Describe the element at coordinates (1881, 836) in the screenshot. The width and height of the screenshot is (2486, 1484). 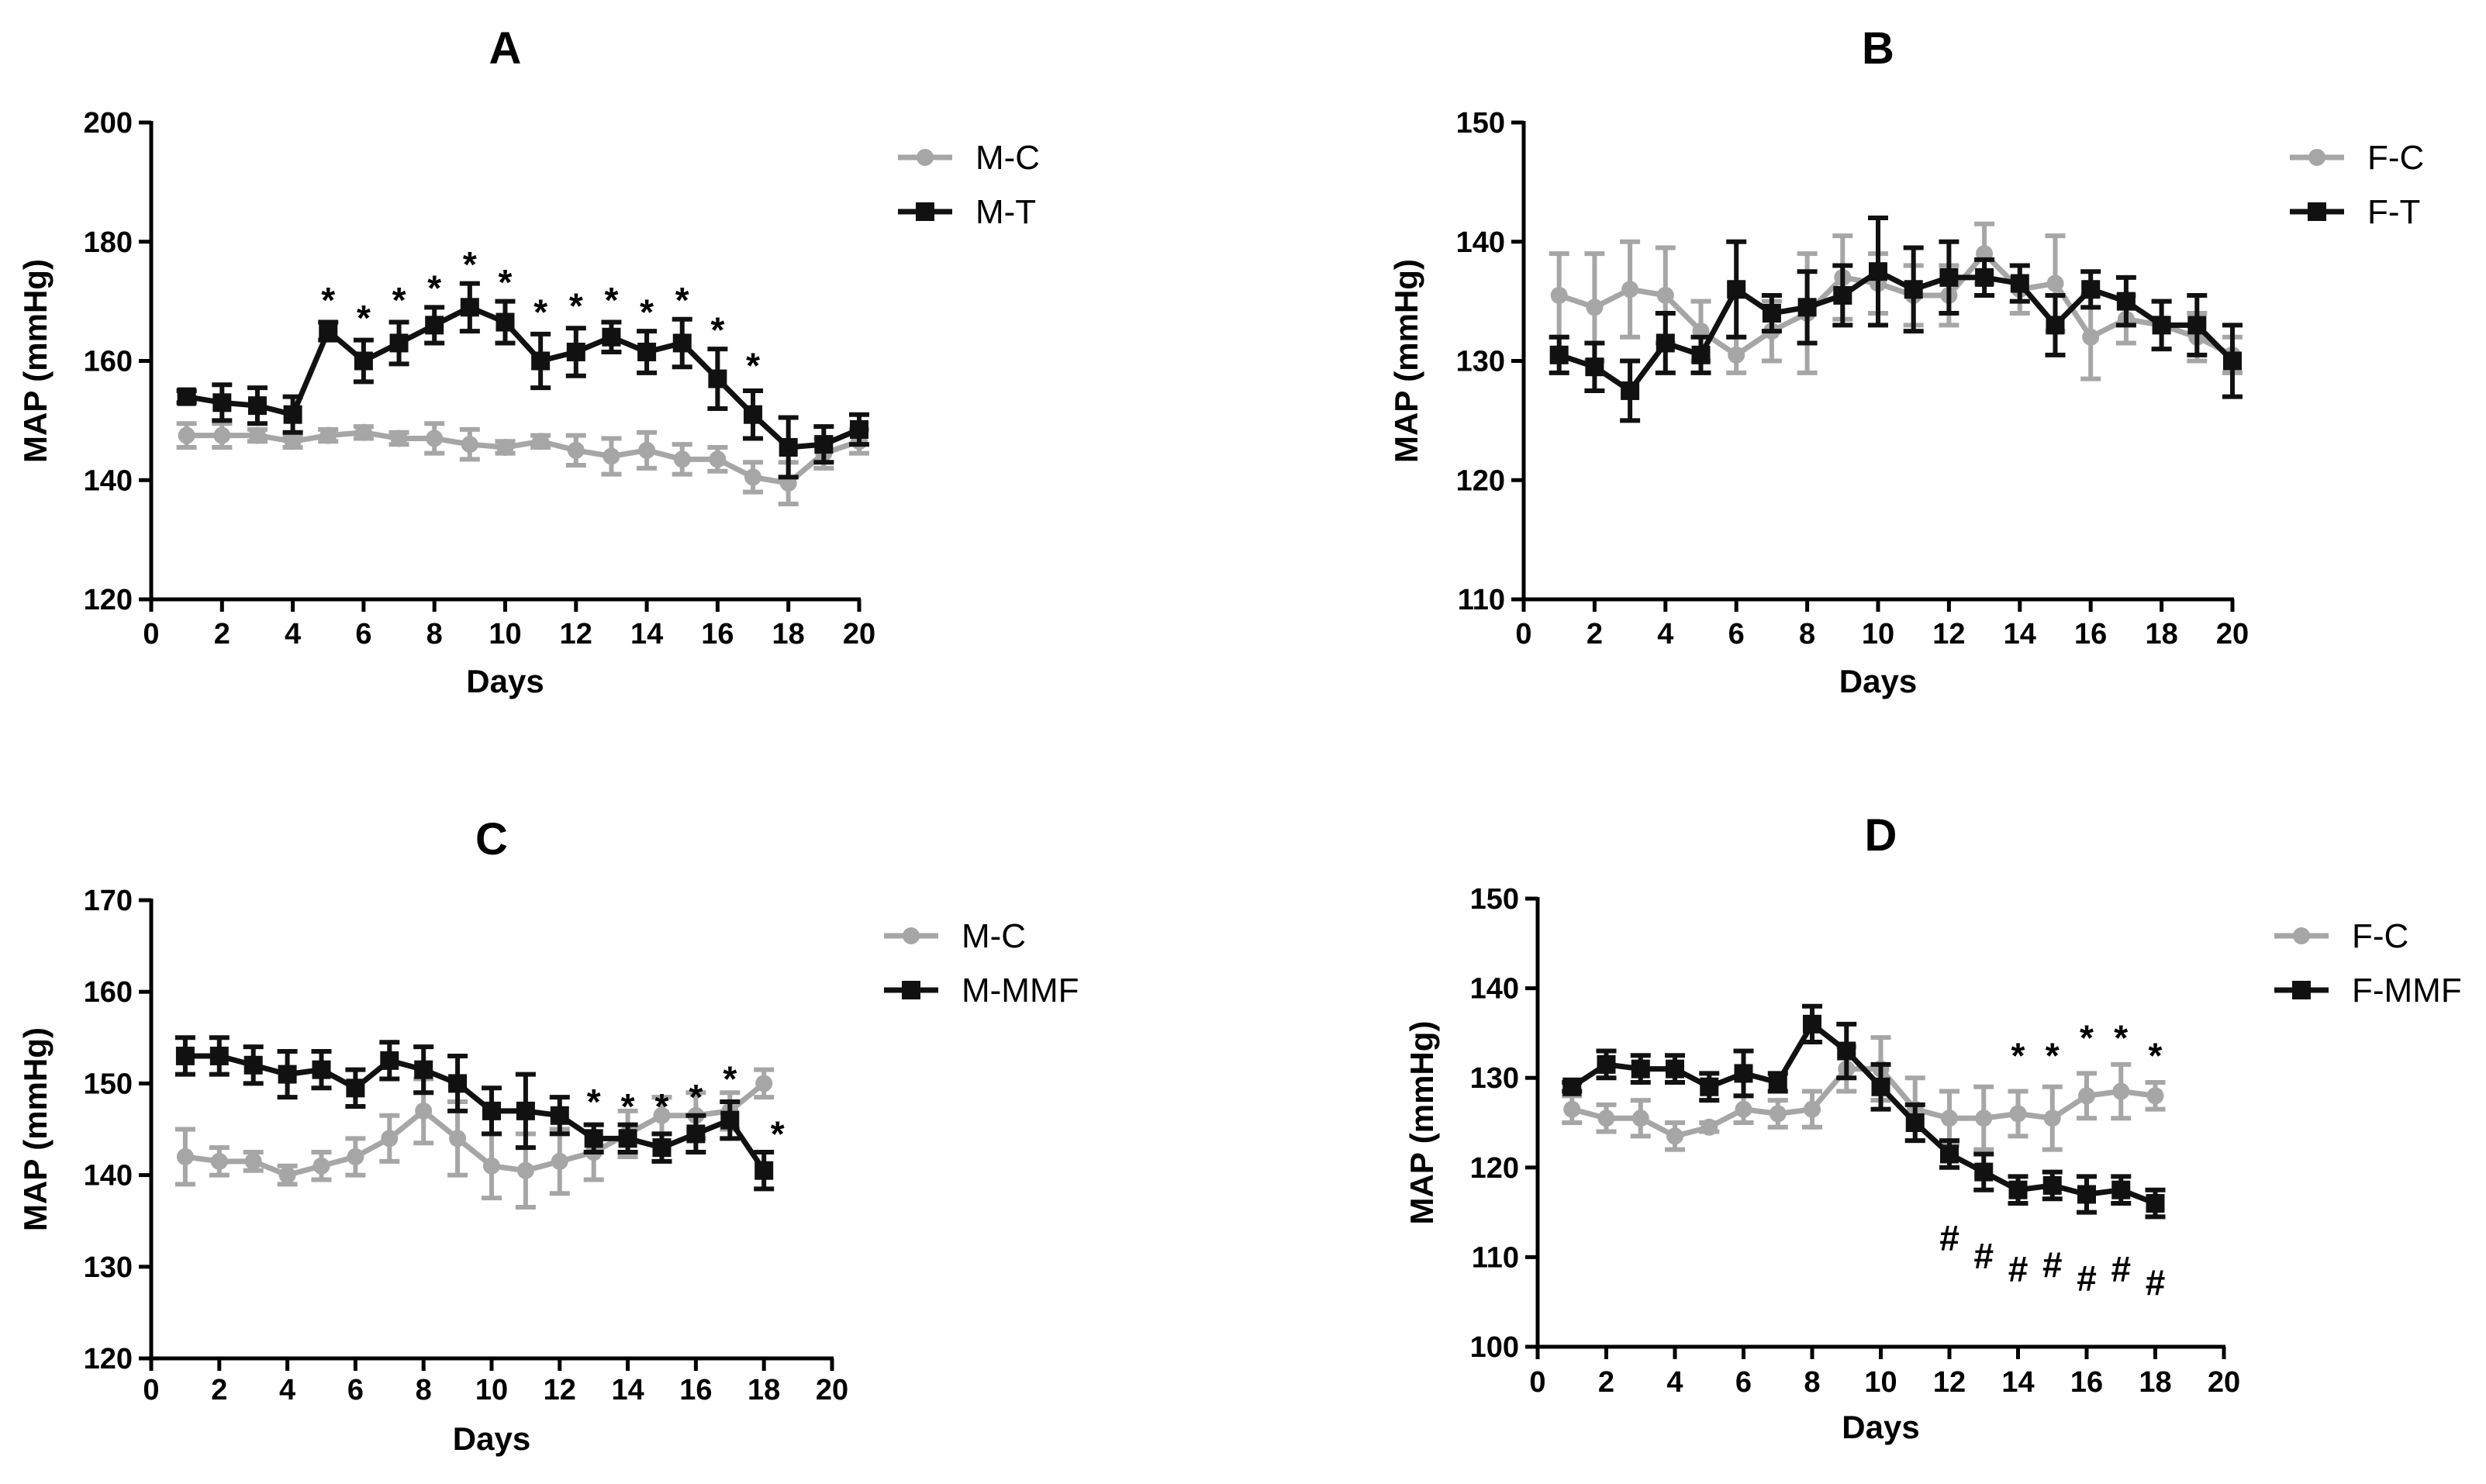
I see `chart-title: D` at that location.